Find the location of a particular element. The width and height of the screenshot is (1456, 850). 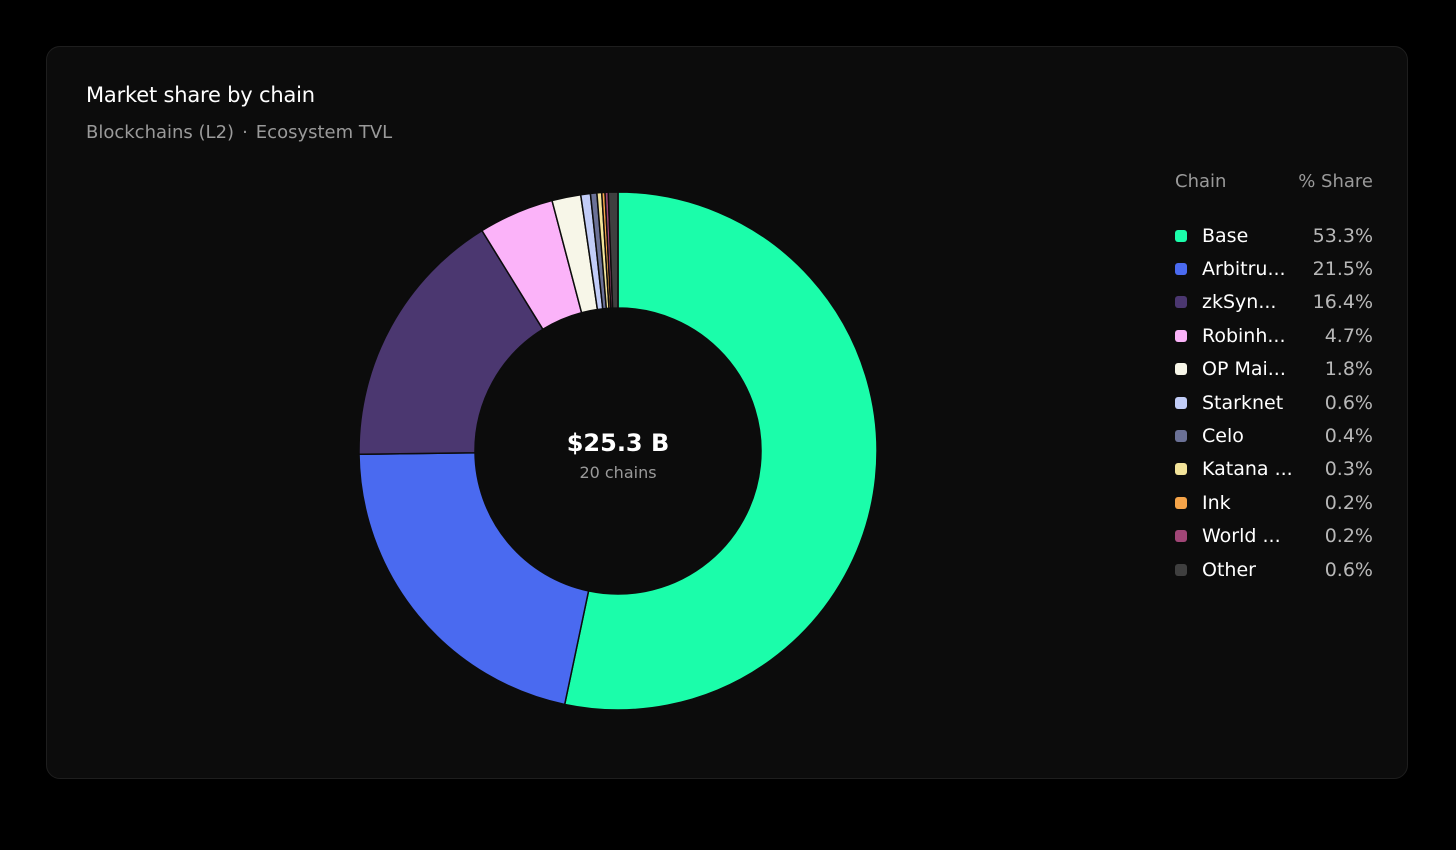

center-chain-count: 20 chains is located at coordinates (617, 472).